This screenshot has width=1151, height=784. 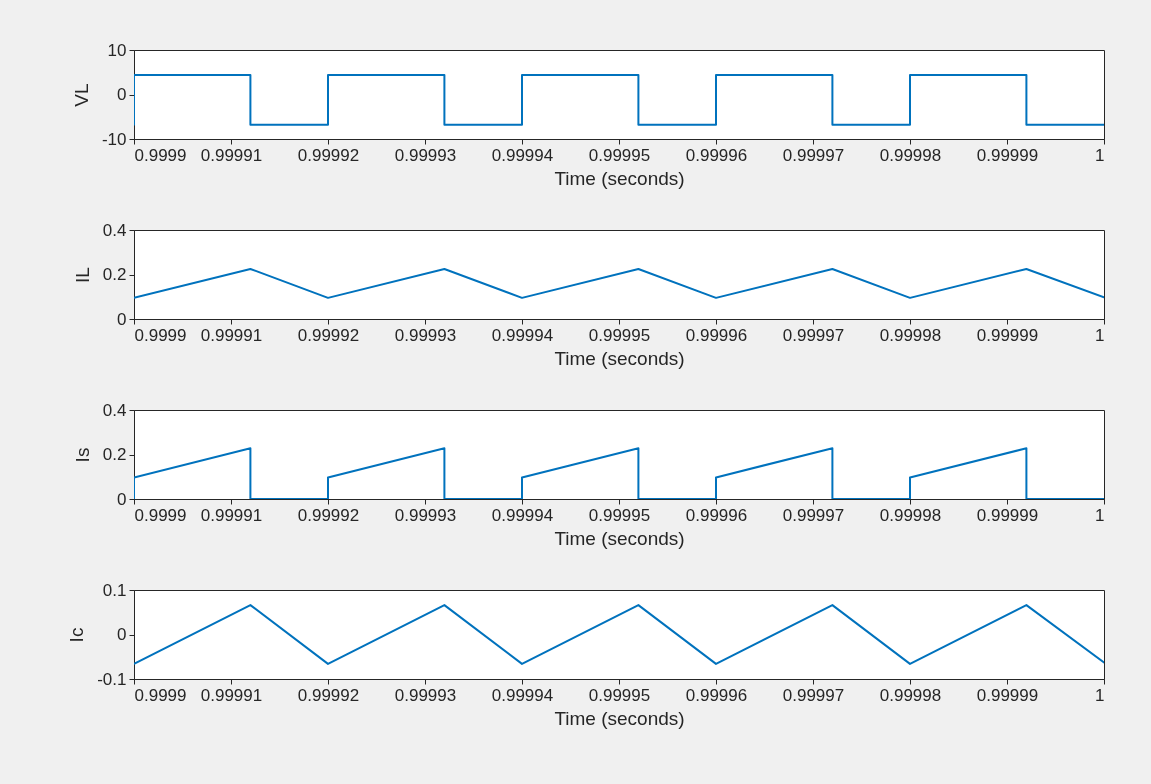 What do you see at coordinates (82, 275) in the screenshot?
I see `y-axis-title: IL` at bounding box center [82, 275].